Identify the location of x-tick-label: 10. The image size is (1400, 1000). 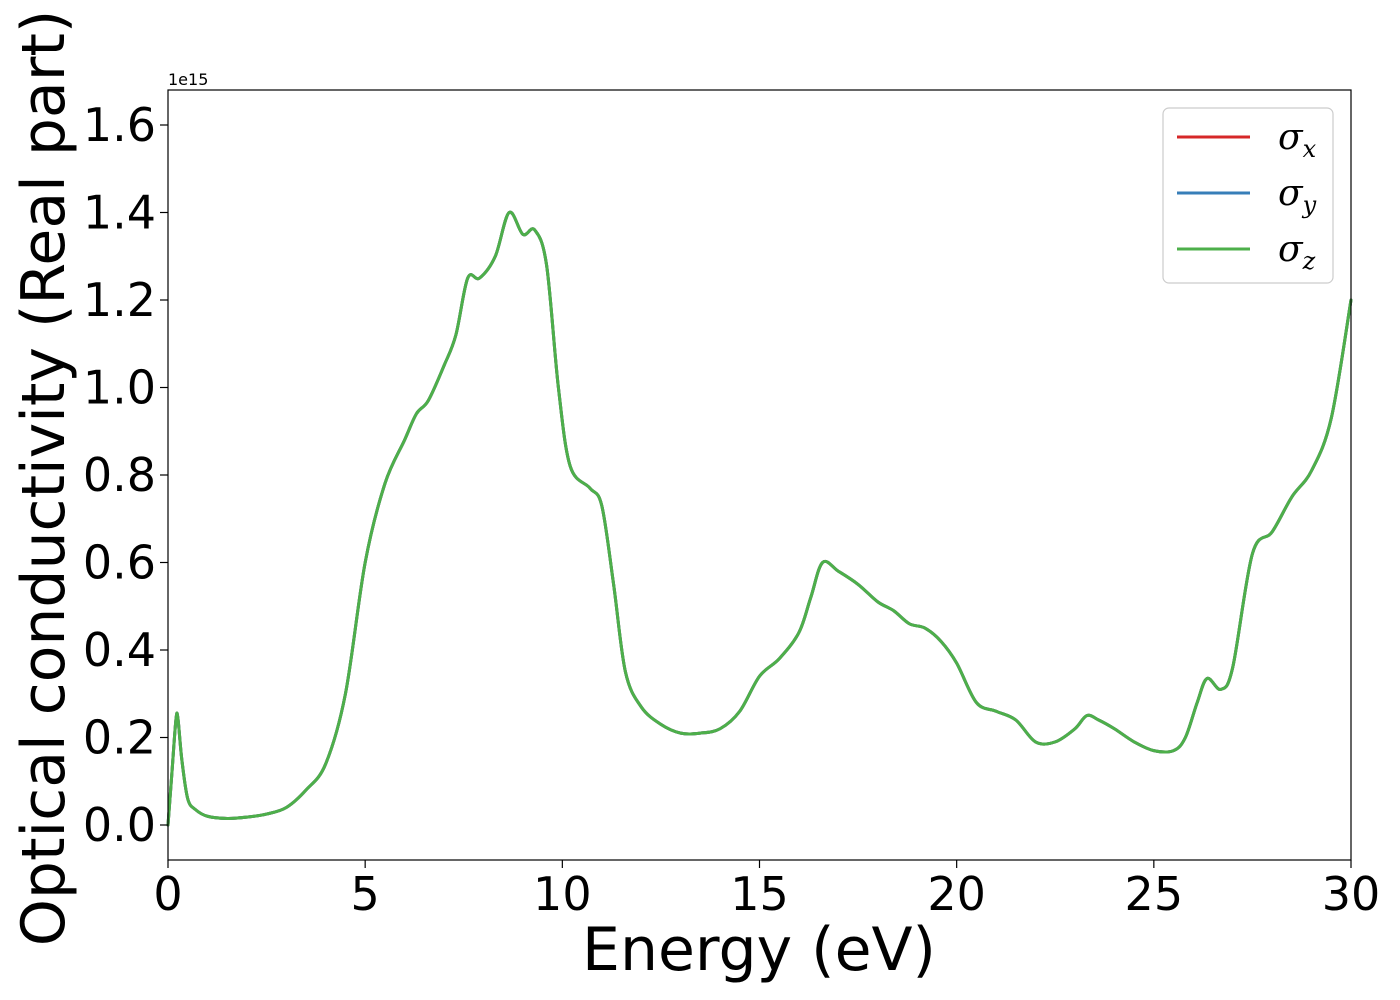
(562, 894).